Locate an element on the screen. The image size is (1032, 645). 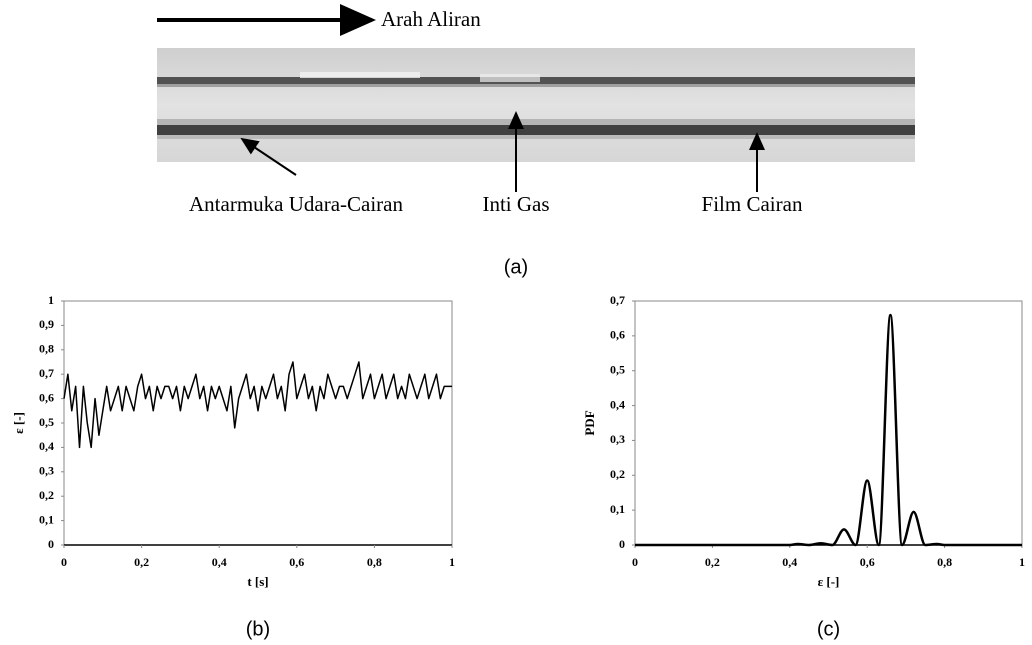
y-axis-label: PDF is located at coordinates (589, 422).